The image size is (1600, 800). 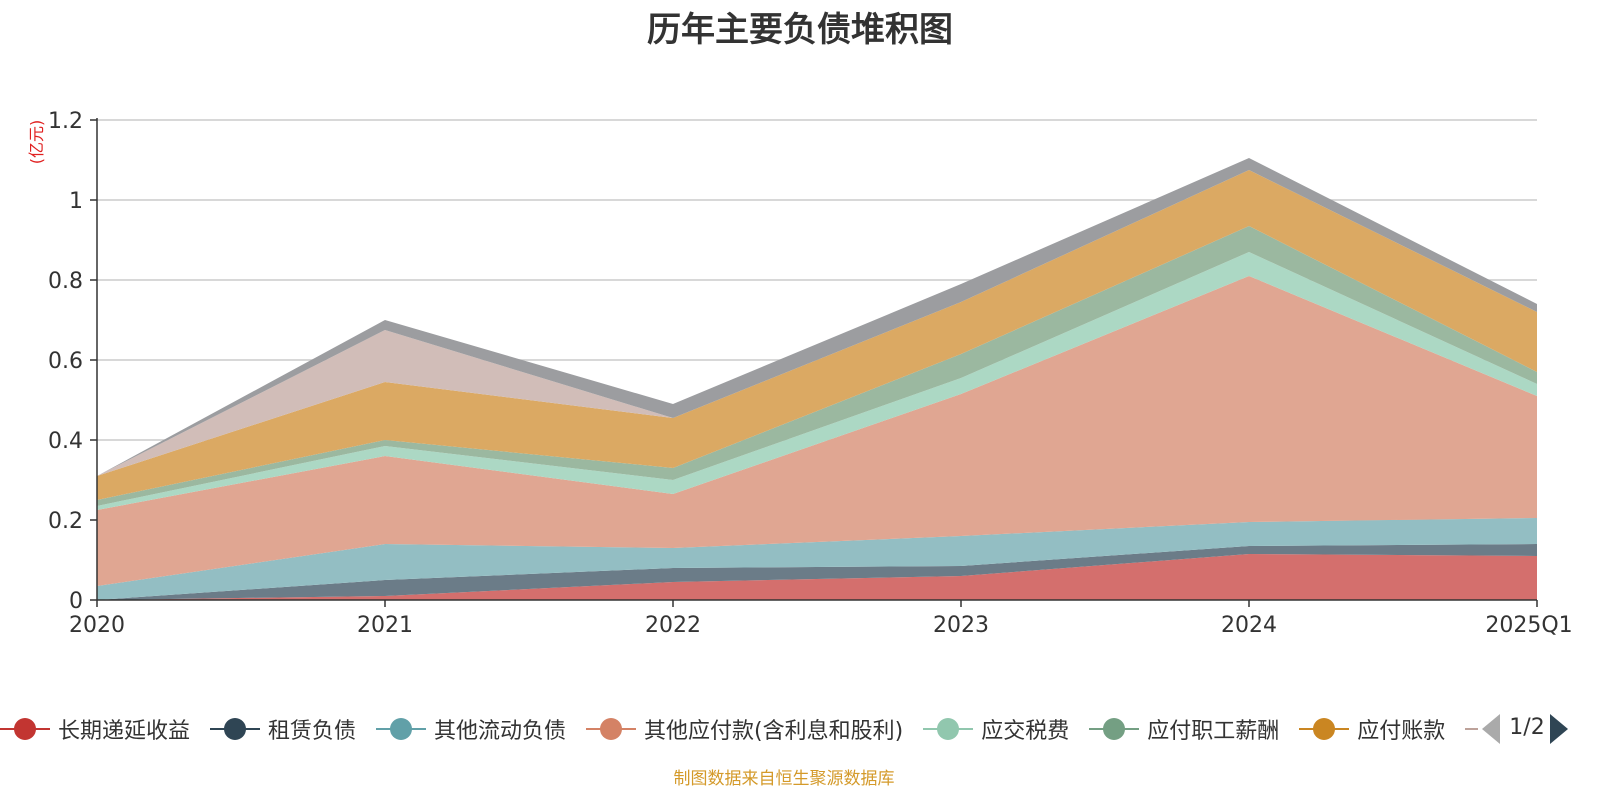 I want to click on y-axis-unit-label: (亿元), so click(x=36, y=142).